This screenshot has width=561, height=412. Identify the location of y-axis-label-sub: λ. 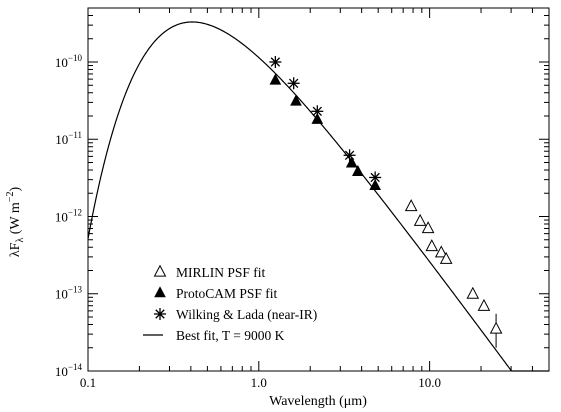
(20, 240).